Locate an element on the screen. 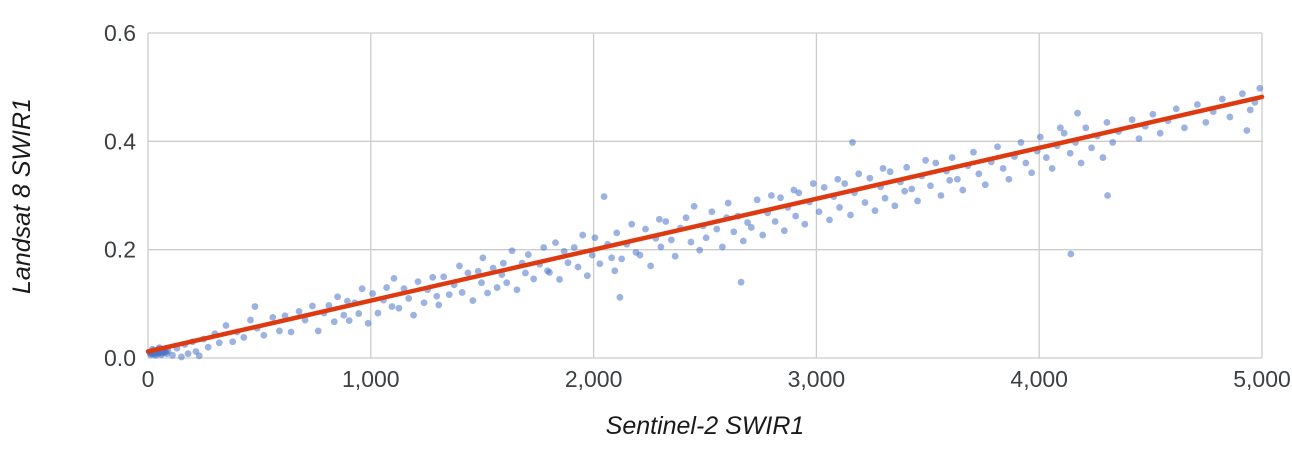 The width and height of the screenshot is (1292, 458). x-tick-label: 4,000 is located at coordinates (1039, 379).